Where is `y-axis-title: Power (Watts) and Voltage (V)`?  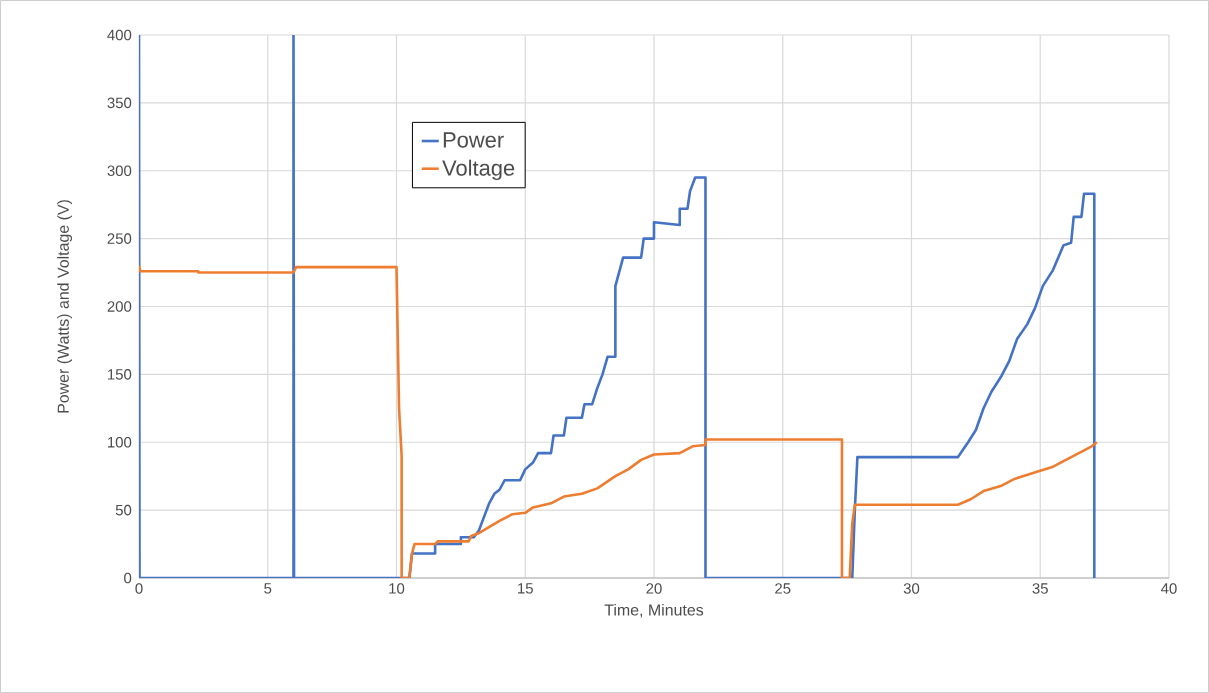
y-axis-title: Power (Watts) and Voltage (V) is located at coordinates (65, 306).